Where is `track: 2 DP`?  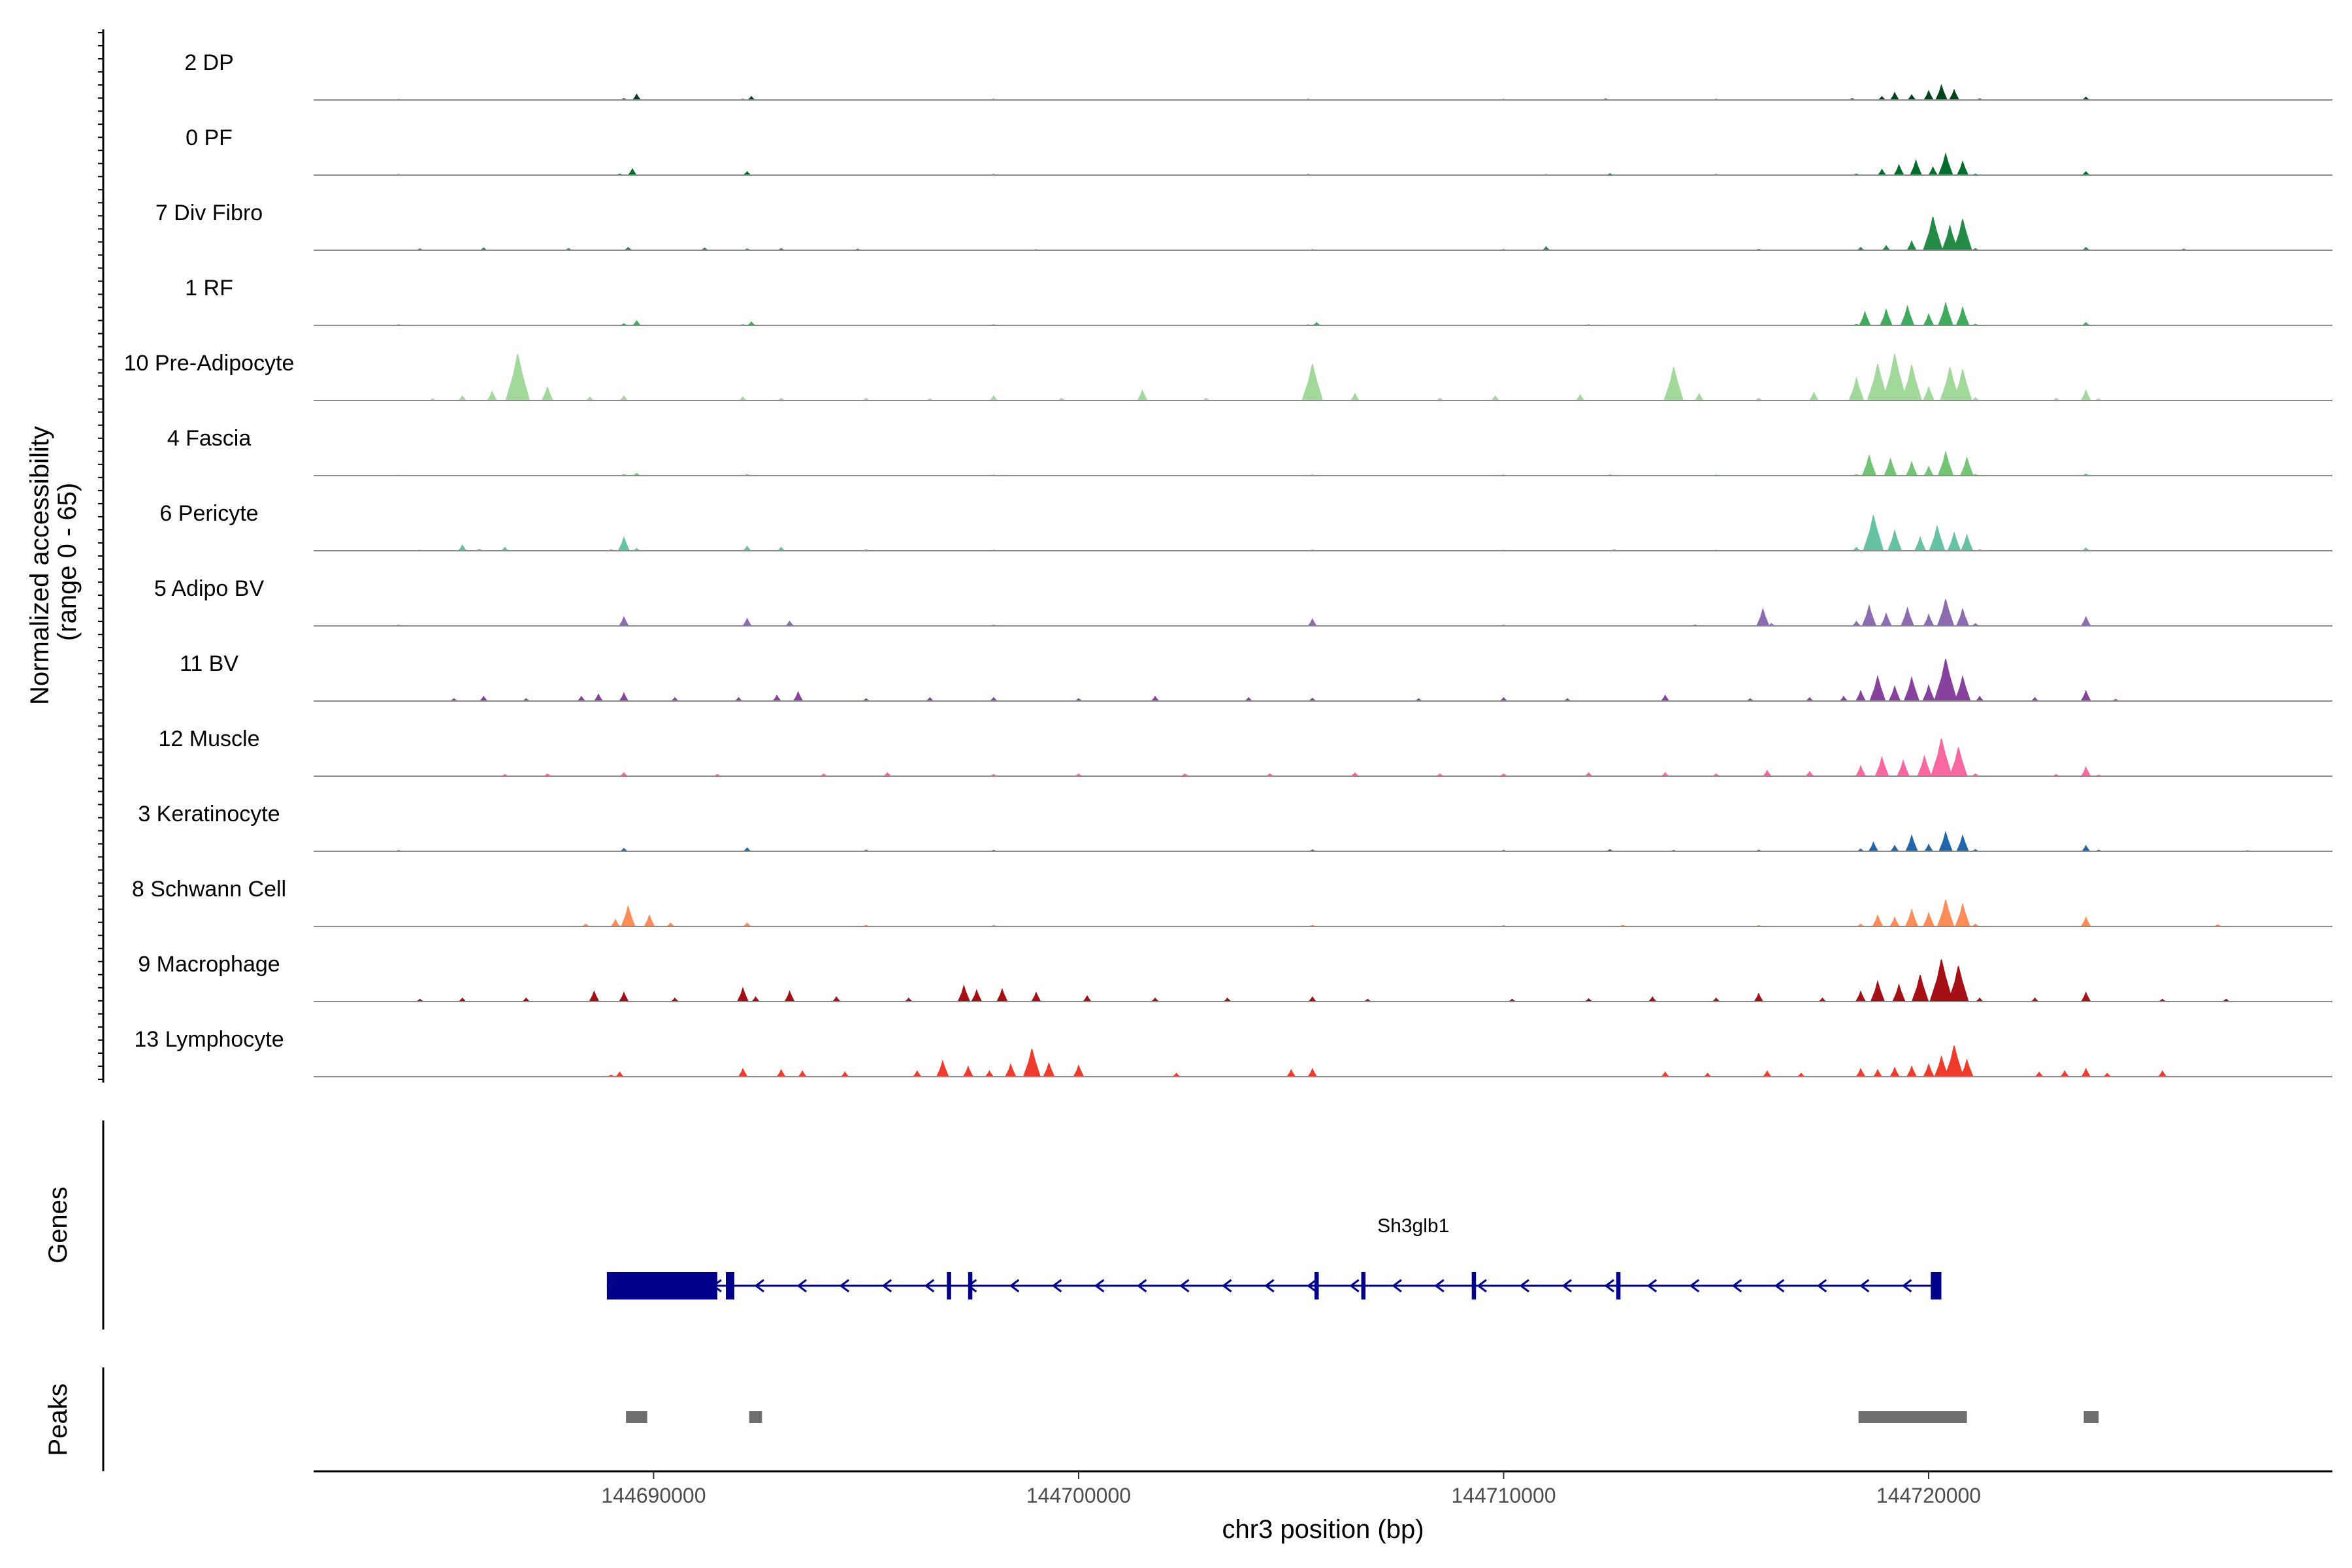
track: 2 DP is located at coordinates (1258, 75).